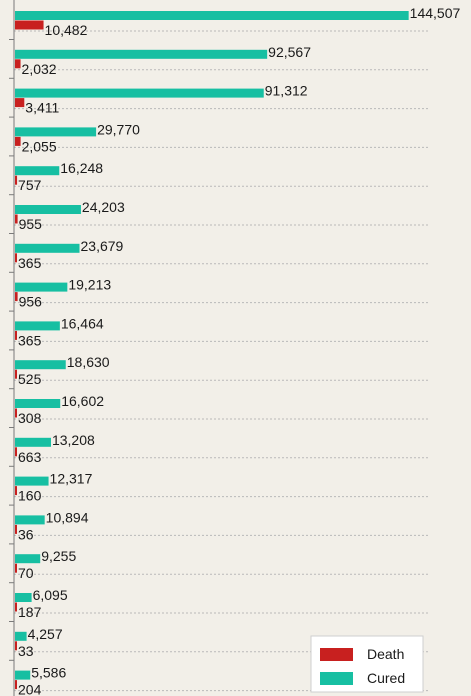  What do you see at coordinates (58, 556) in the screenshot?
I see `data-label-cured: 9,255` at bounding box center [58, 556].